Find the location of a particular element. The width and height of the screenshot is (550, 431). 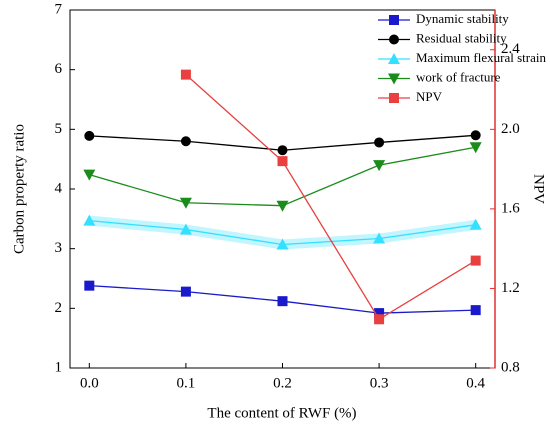

y-tick-label: 1 is located at coordinates (59, 367).